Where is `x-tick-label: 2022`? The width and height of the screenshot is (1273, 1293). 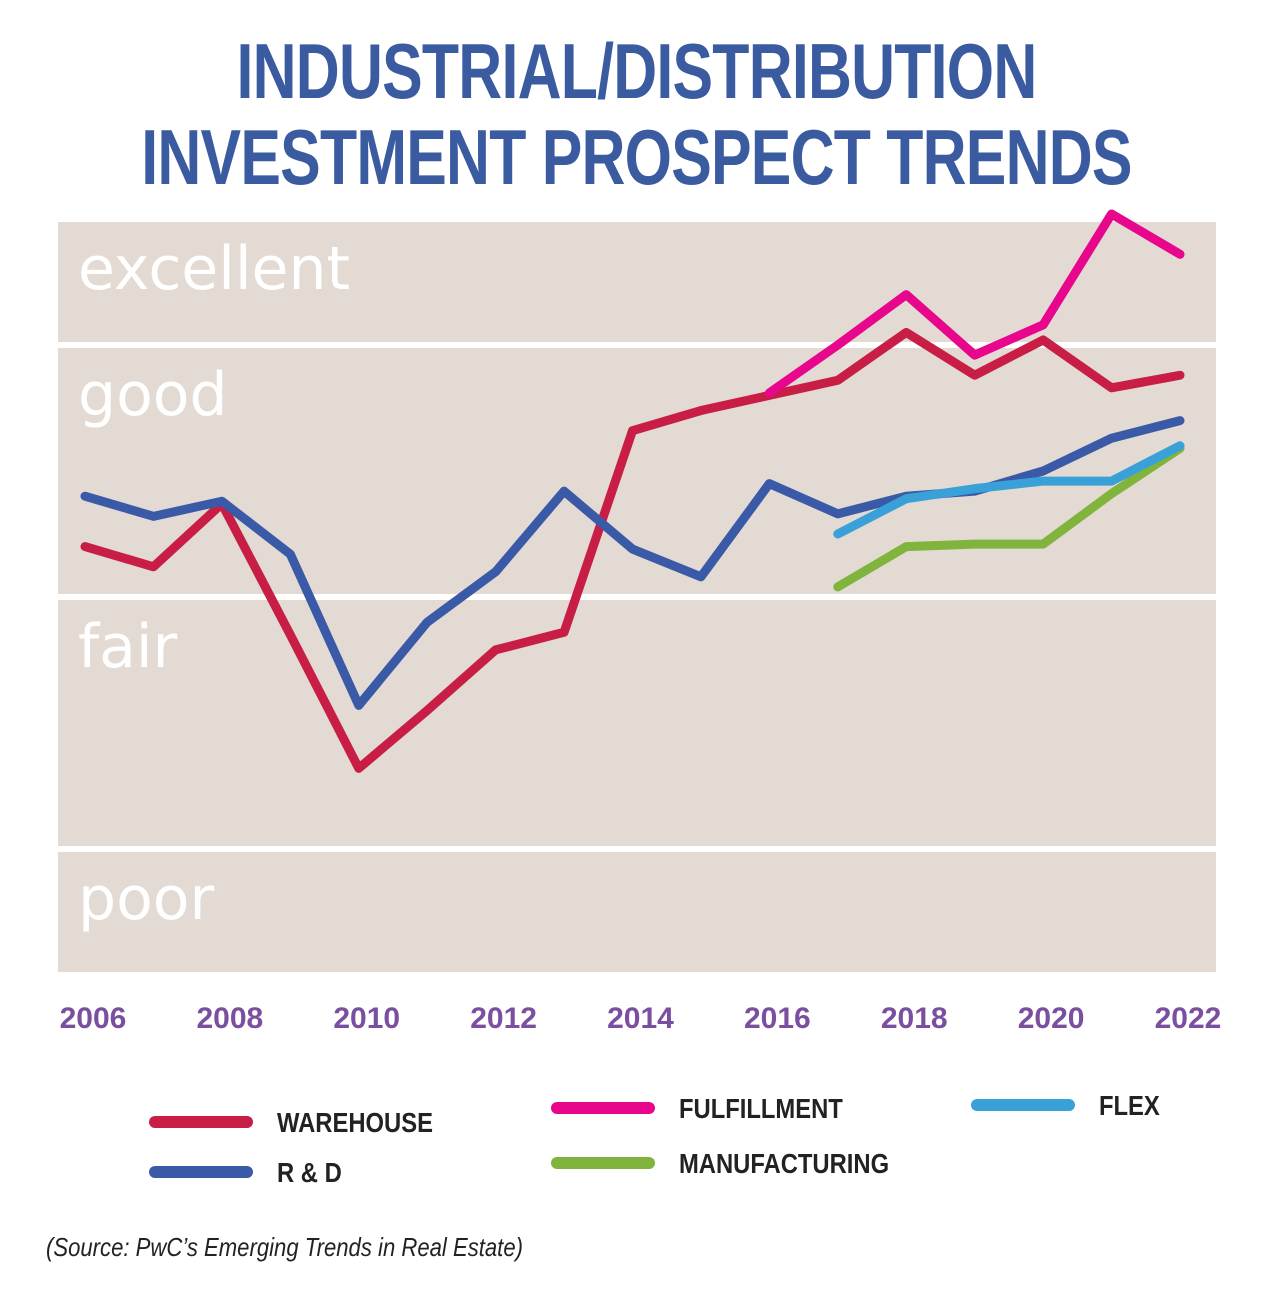
x-tick-label: 2022 is located at coordinates (1188, 1018).